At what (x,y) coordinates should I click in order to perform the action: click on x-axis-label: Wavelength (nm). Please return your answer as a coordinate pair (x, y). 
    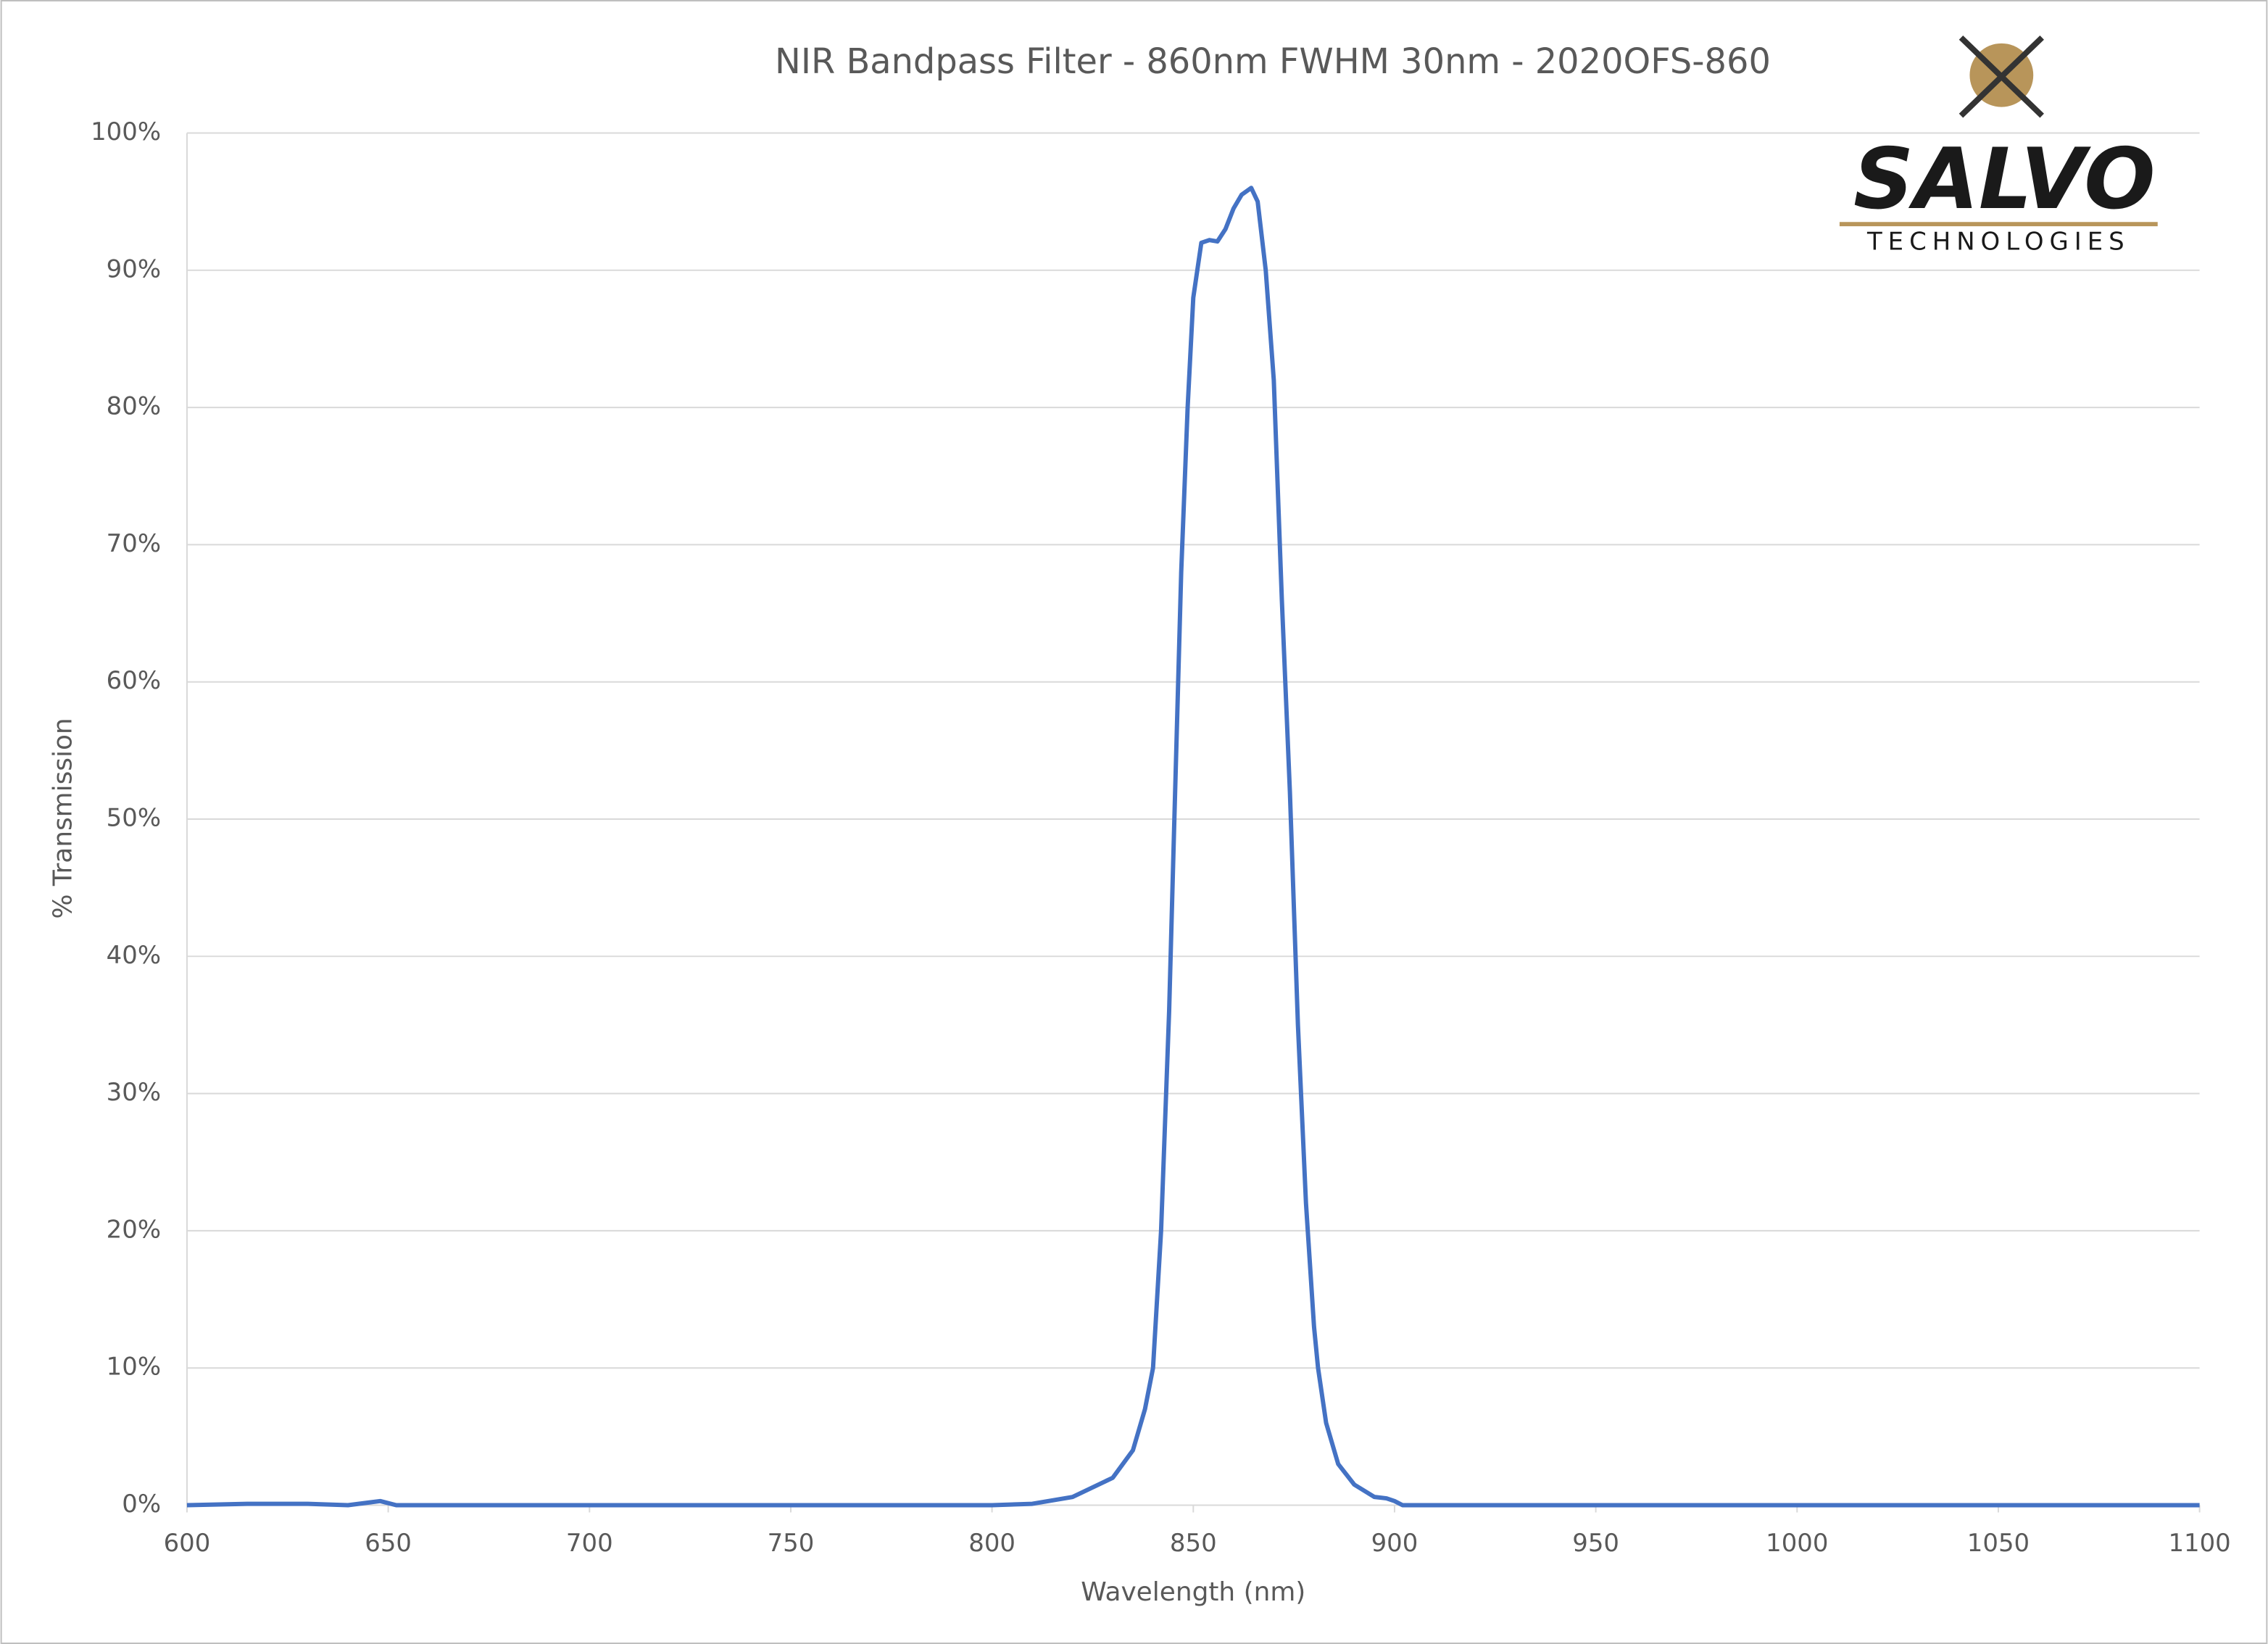
    Looking at the image, I should click on (1193, 1592).